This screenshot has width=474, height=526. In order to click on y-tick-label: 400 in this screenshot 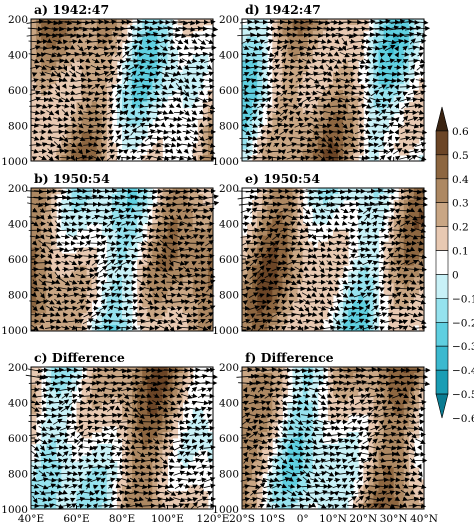, I will do `click(18, 56)`.